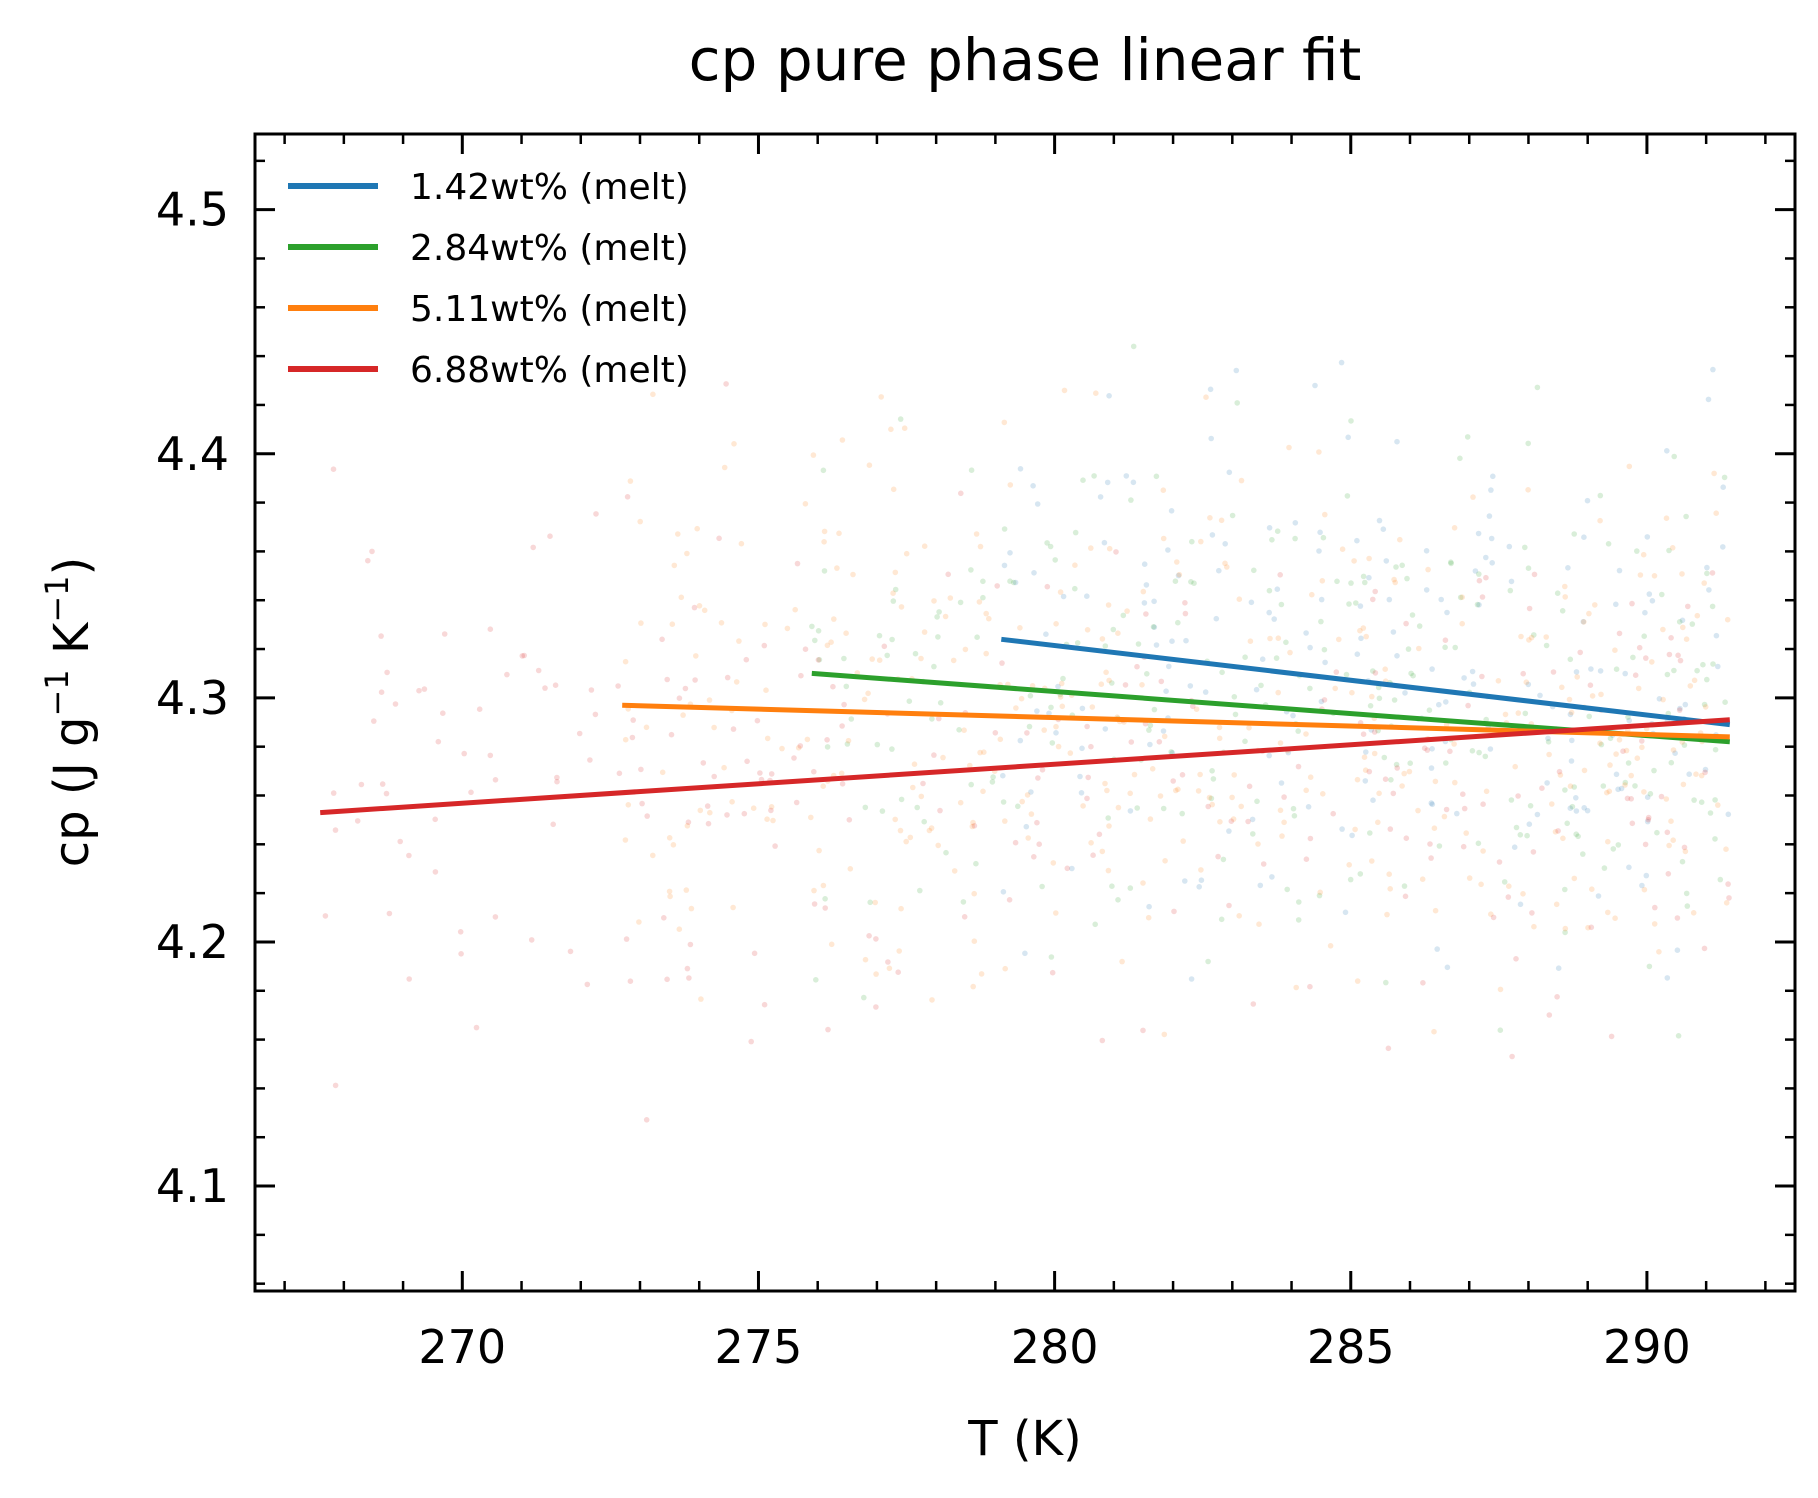  I want to click on legend-item-1: 1.42wt% (melt), so click(488, 187).